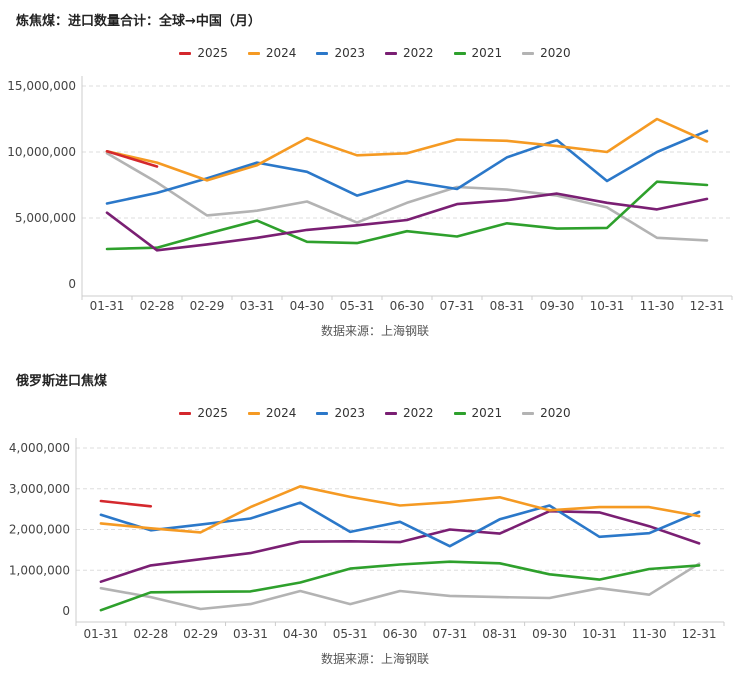  Describe the element at coordinates (62, 381) in the screenshot. I see `chart-title: 俄罗斯进口焦煤` at that location.